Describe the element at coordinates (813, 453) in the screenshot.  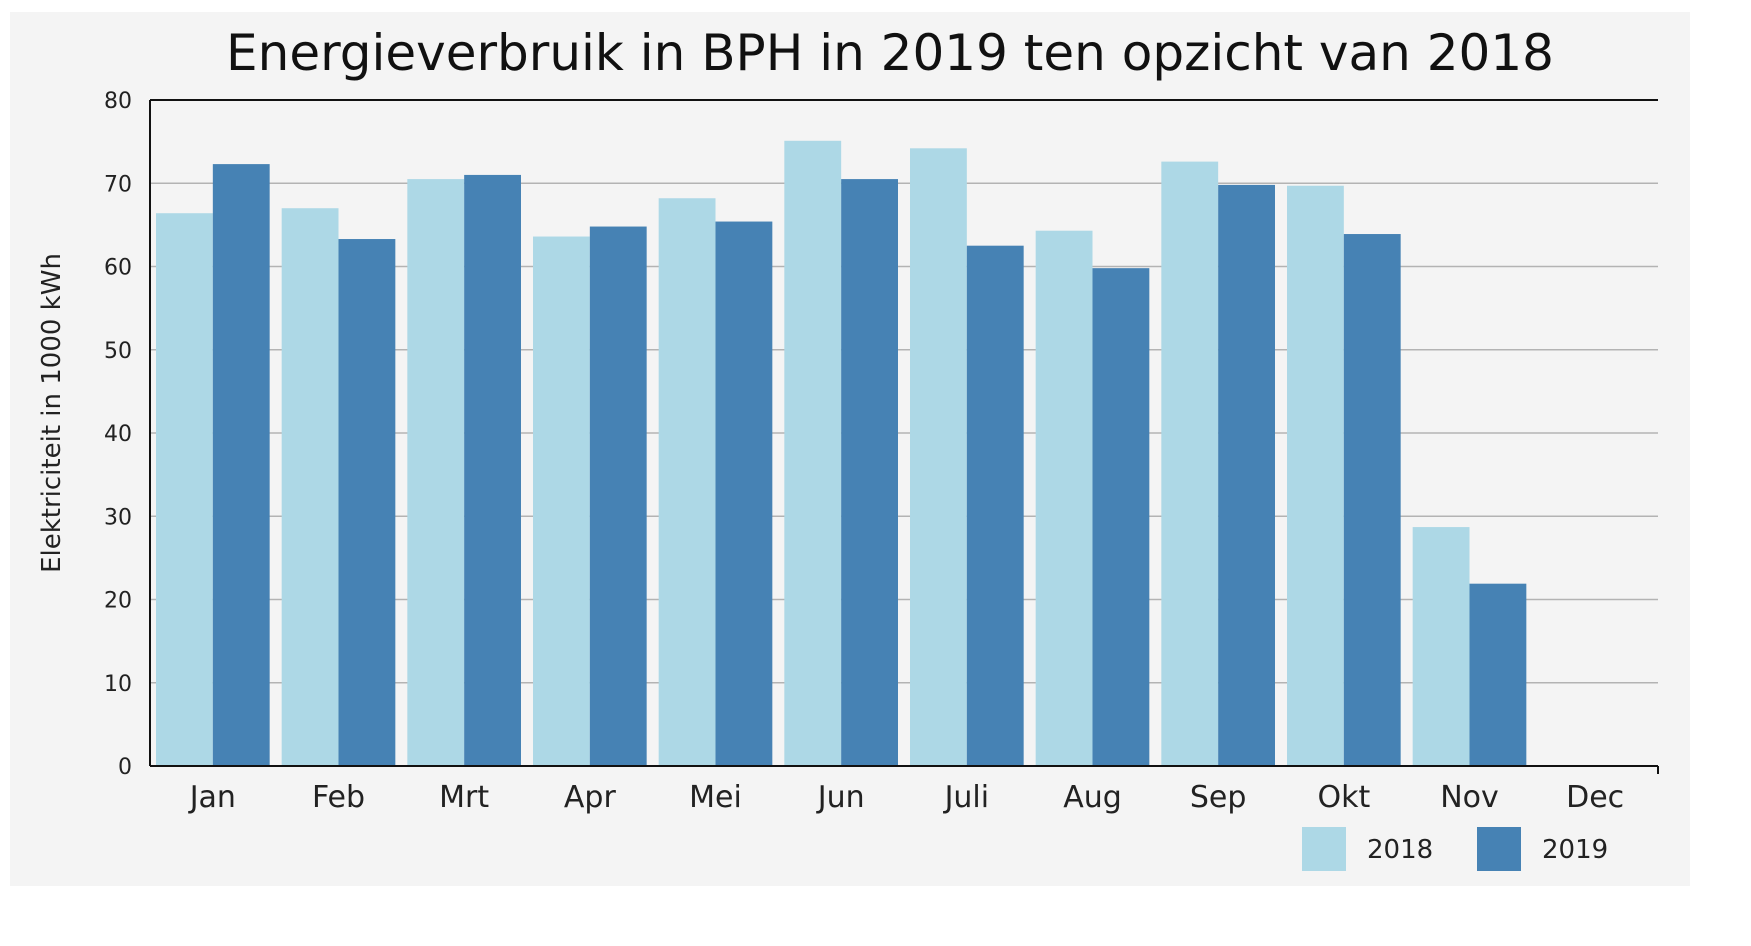
I see `bar-2018-Jun` at that location.